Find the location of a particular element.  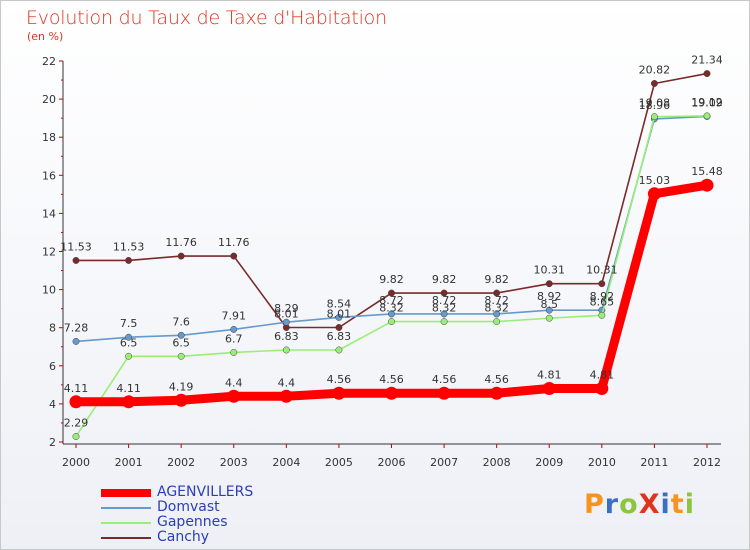

legend-item-domvast: Domvast is located at coordinates (201, 507).